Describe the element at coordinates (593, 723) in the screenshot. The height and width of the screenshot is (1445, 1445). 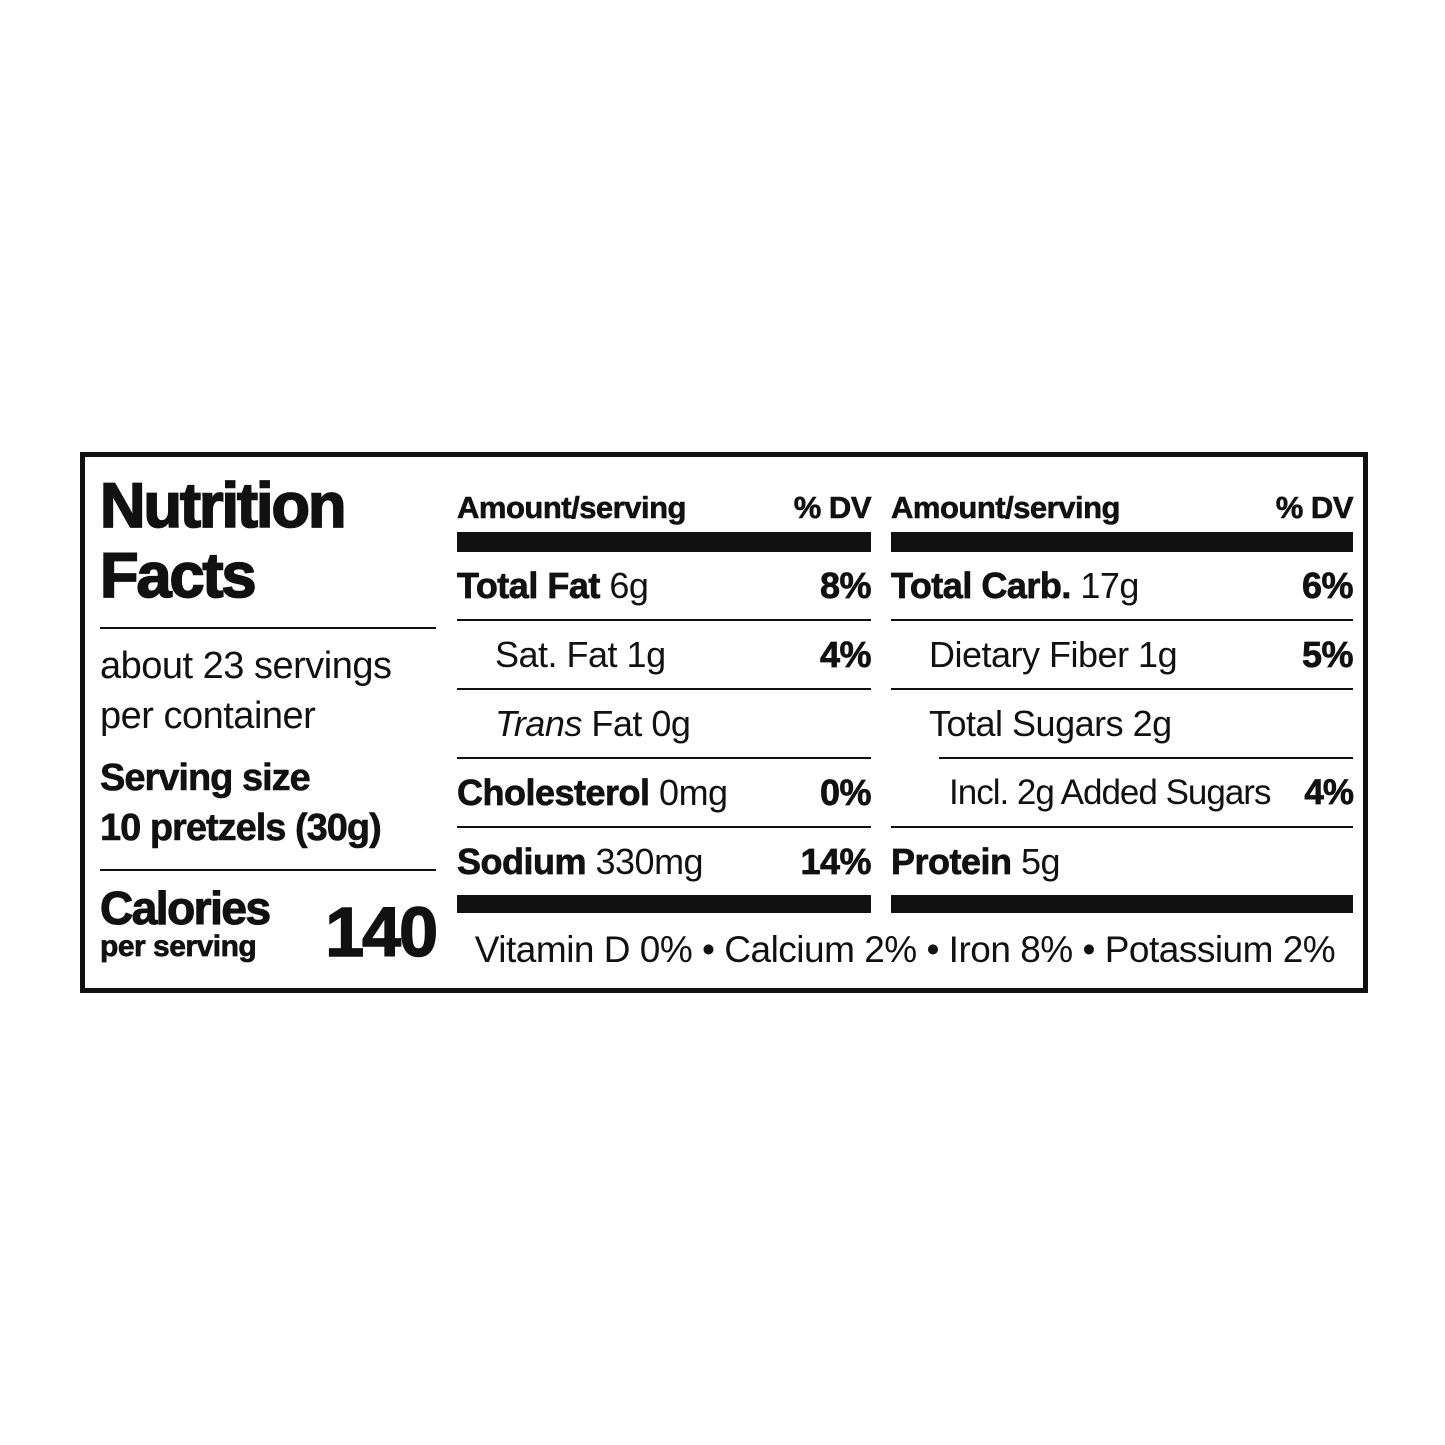
I see `nutrient-name: Trans Fat 0g` at that location.